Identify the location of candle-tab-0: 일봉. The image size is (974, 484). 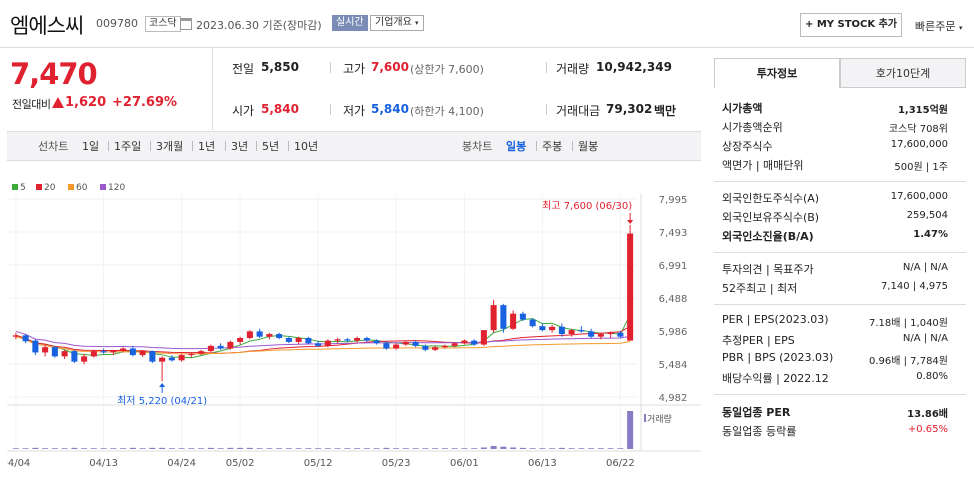
(516, 146).